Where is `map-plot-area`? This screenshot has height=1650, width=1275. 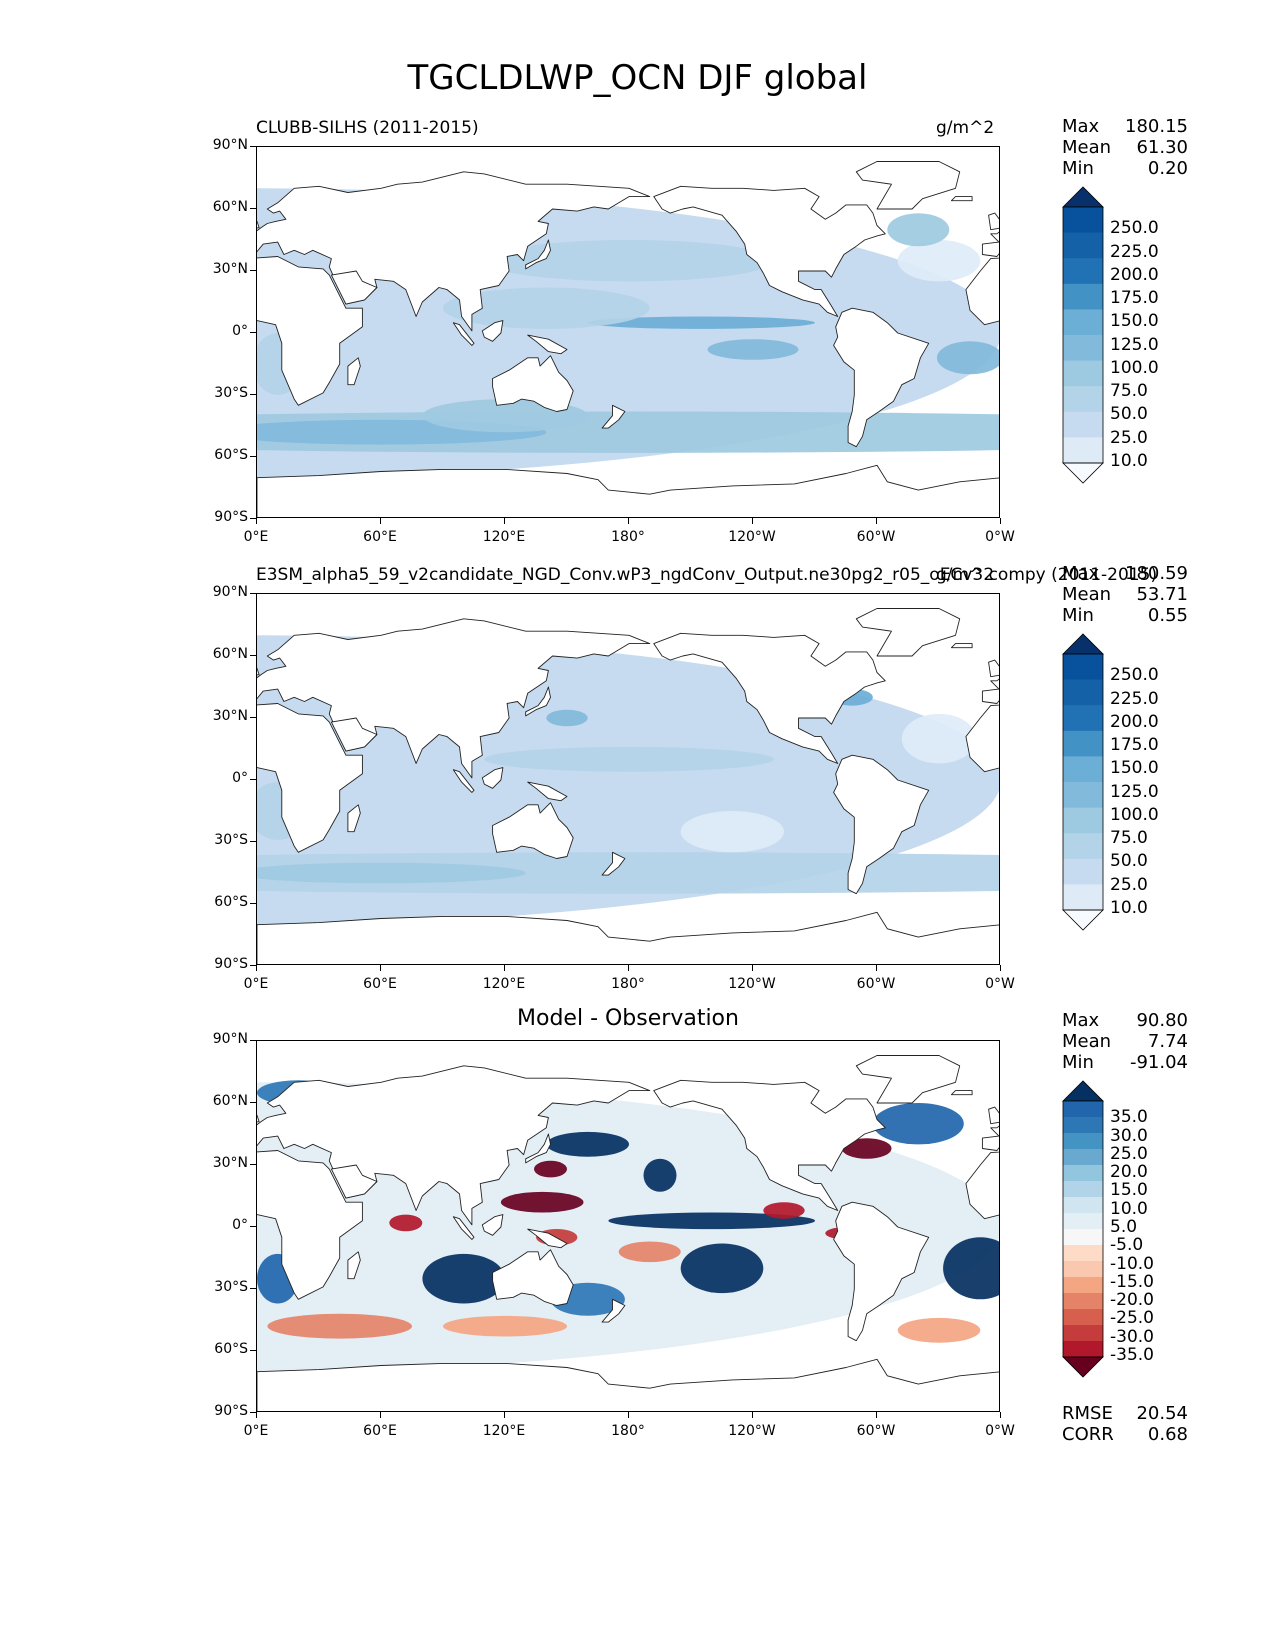 map-plot-area is located at coordinates (628, 779).